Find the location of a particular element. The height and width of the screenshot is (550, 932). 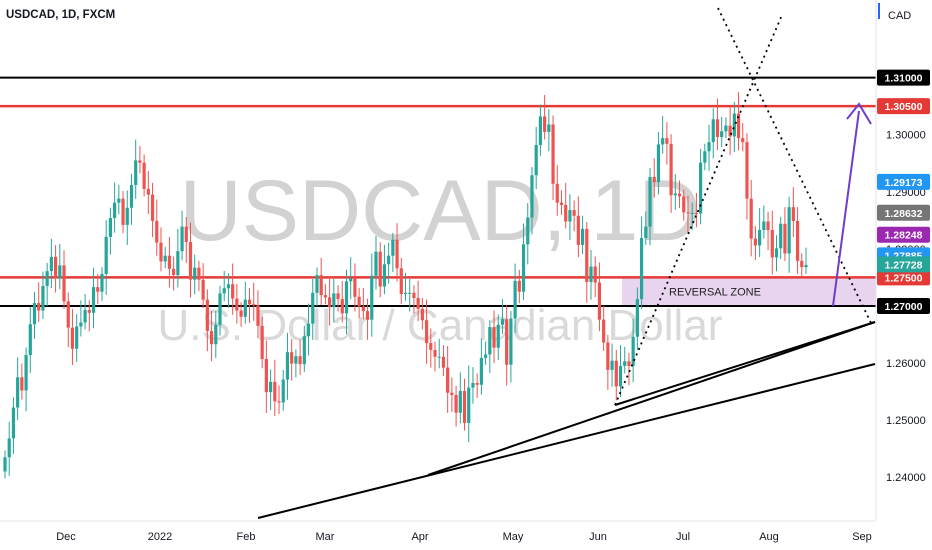

symbol-header: USDCAD, 1D, FXCM is located at coordinates (60, 15).